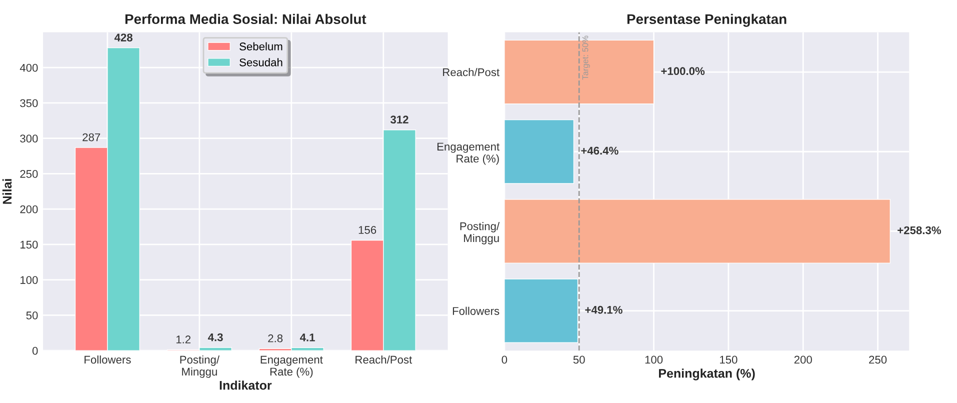  Describe the element at coordinates (35, 350) in the screenshot. I see `y-tick-label: 0` at that location.